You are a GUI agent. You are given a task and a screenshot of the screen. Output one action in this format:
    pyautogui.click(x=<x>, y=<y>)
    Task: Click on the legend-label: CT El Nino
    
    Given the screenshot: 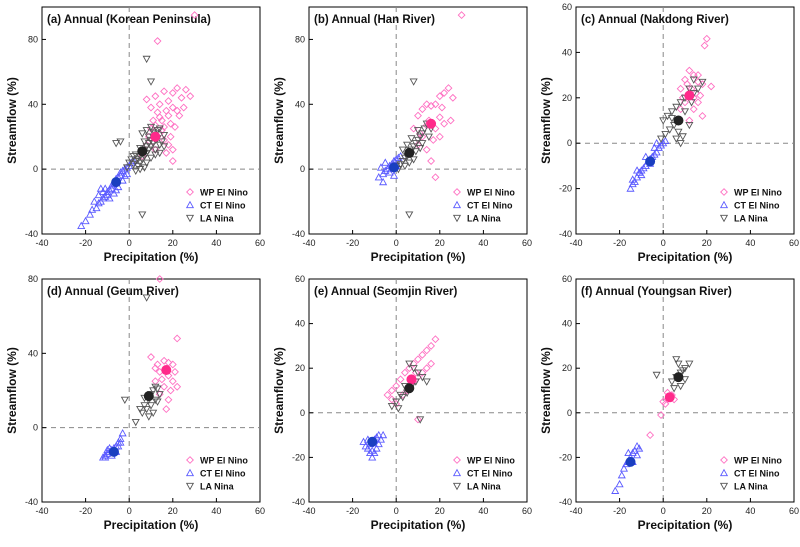 What is the action you would take?
    pyautogui.click(x=757, y=474)
    